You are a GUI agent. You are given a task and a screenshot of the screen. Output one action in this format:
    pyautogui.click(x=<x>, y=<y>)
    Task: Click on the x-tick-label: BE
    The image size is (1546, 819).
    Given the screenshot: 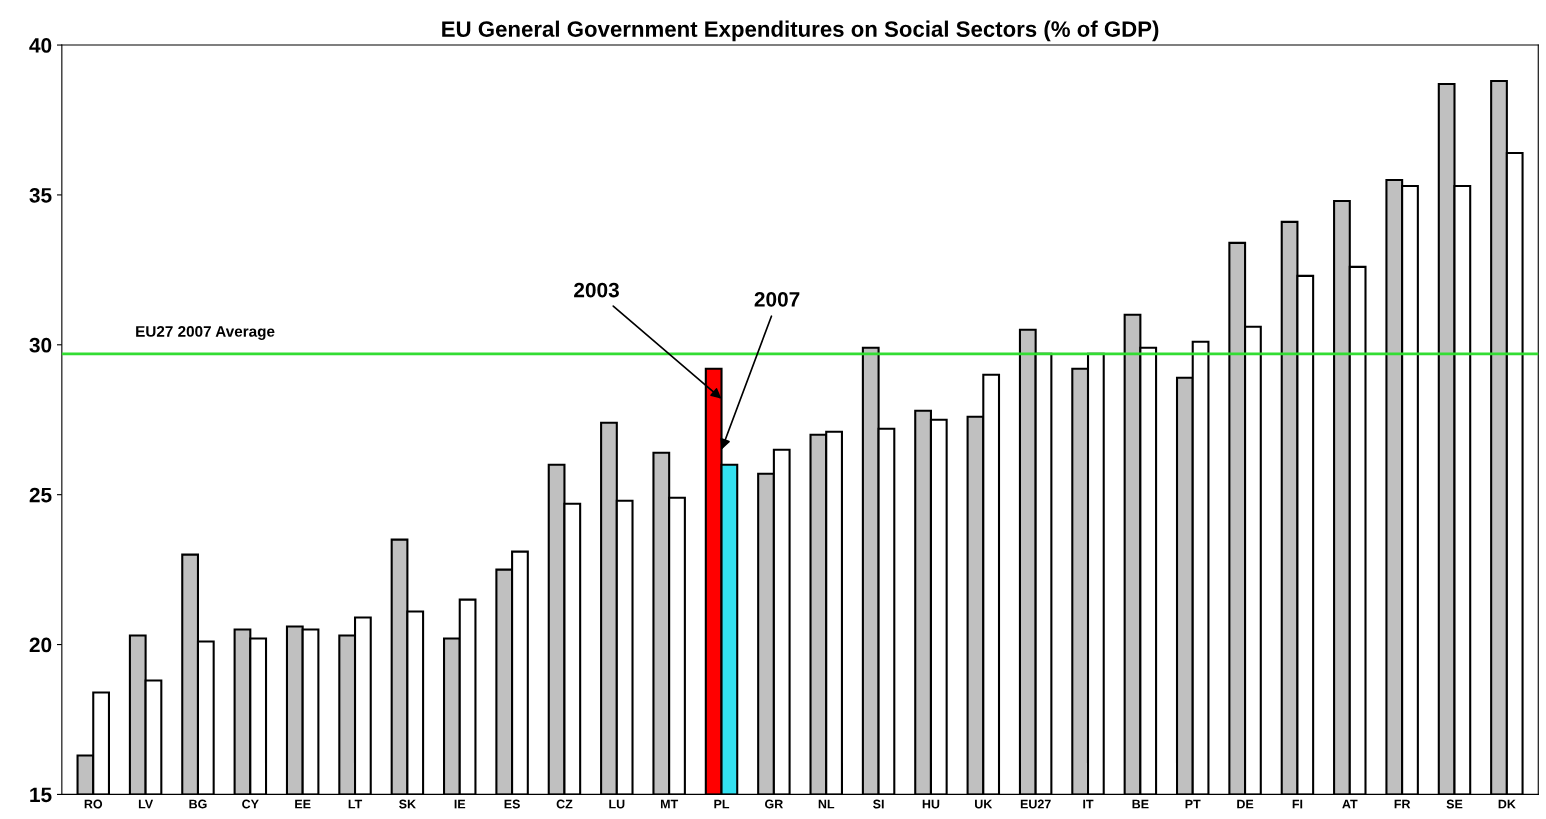 What is the action you would take?
    pyautogui.click(x=1140, y=804)
    